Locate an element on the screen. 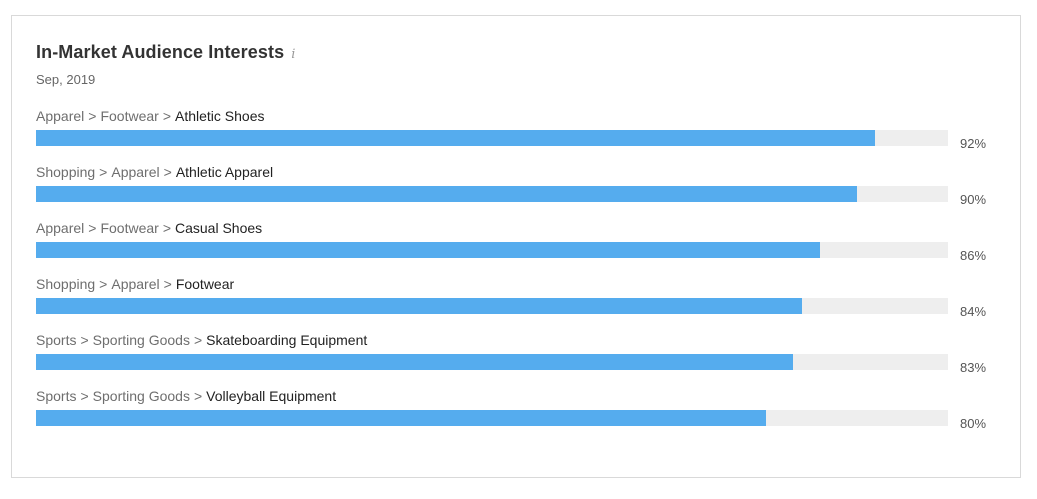  interest-row: Shopping > Apparel > Athletic Apparel 90% is located at coordinates (523, 190).